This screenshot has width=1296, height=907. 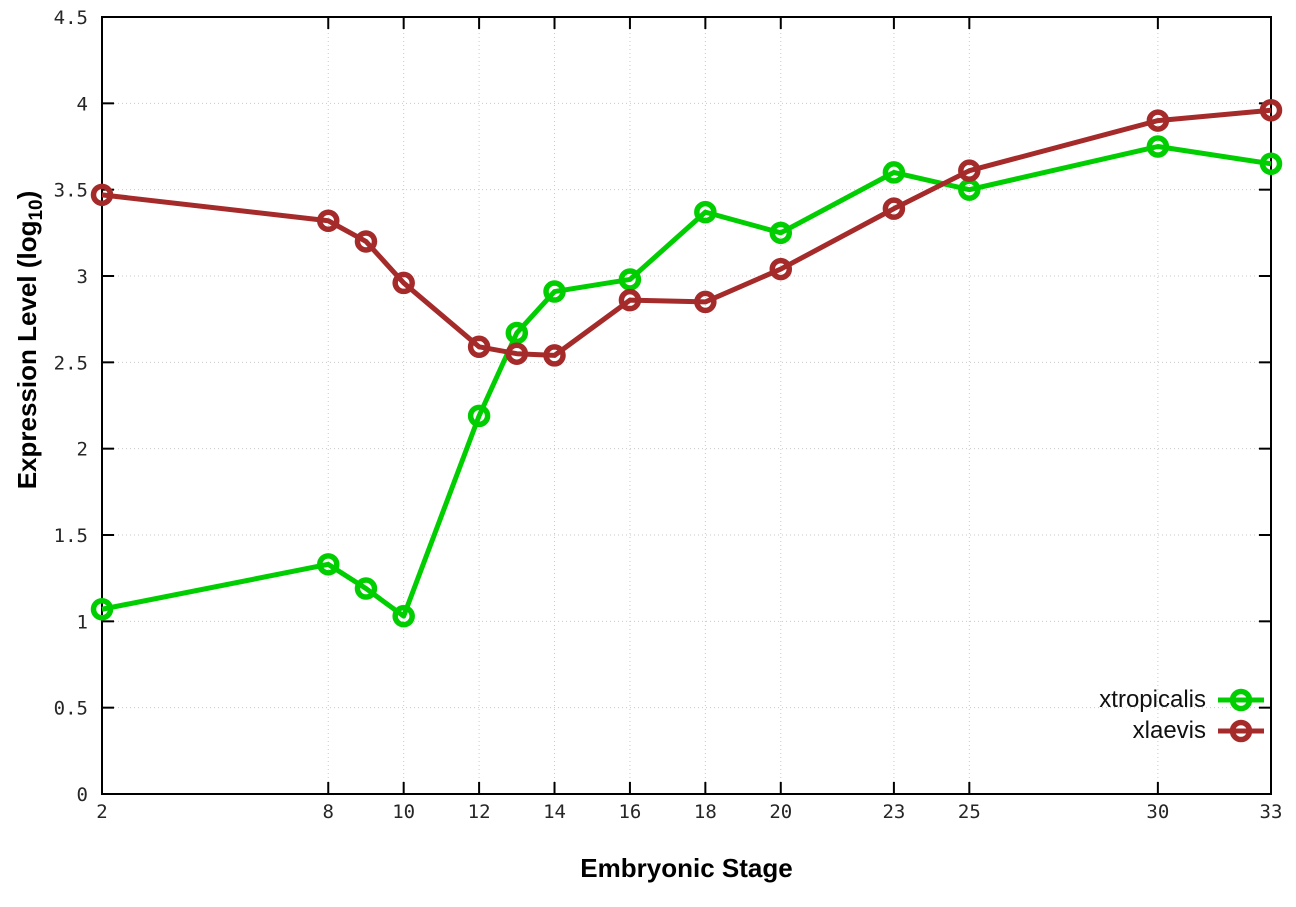 What do you see at coordinates (101, 812) in the screenshot?
I see `x-tick-label-2: 2` at bounding box center [101, 812].